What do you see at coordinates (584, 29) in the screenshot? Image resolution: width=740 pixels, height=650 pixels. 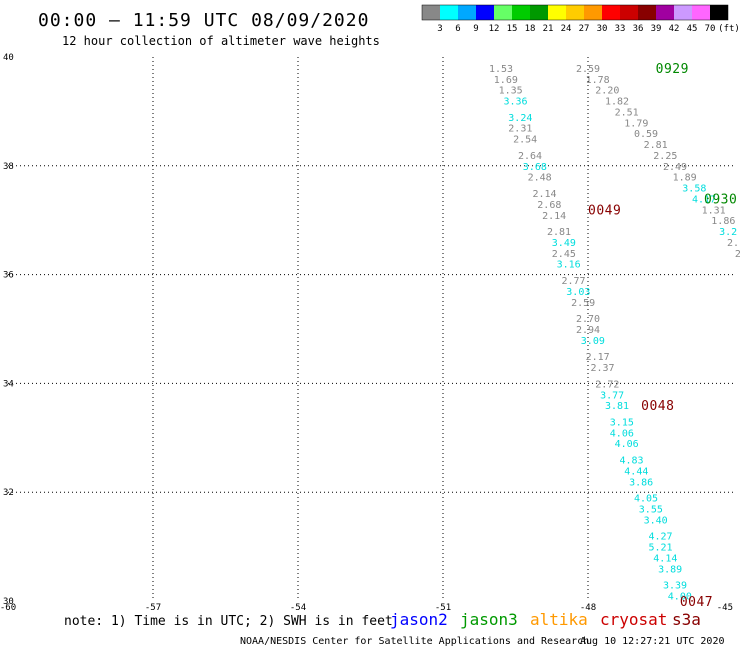 I see `colorbar-label: 27` at bounding box center [584, 29].